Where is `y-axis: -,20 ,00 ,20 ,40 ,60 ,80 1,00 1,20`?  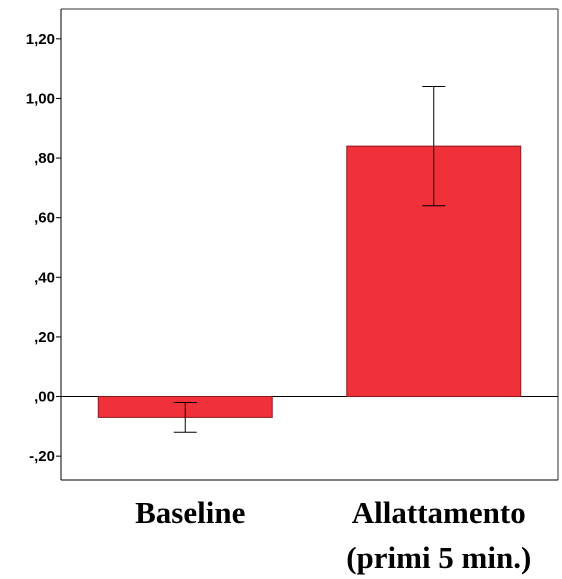 y-axis: -,20 ,00 ,20 ,40 ,60 ,80 1,00 1,20 is located at coordinates (43, 248).